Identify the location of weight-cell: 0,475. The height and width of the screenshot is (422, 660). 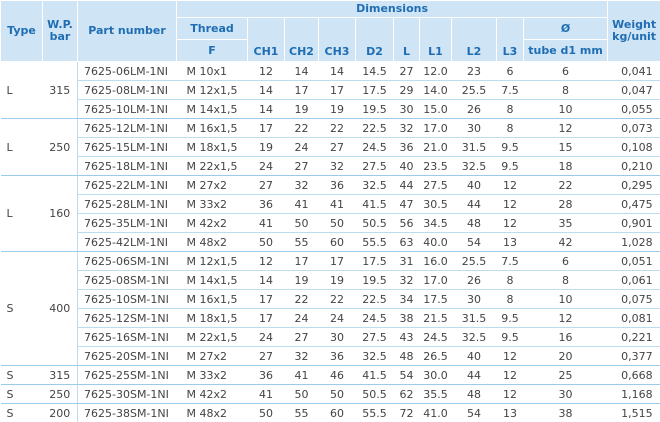
(633, 204).